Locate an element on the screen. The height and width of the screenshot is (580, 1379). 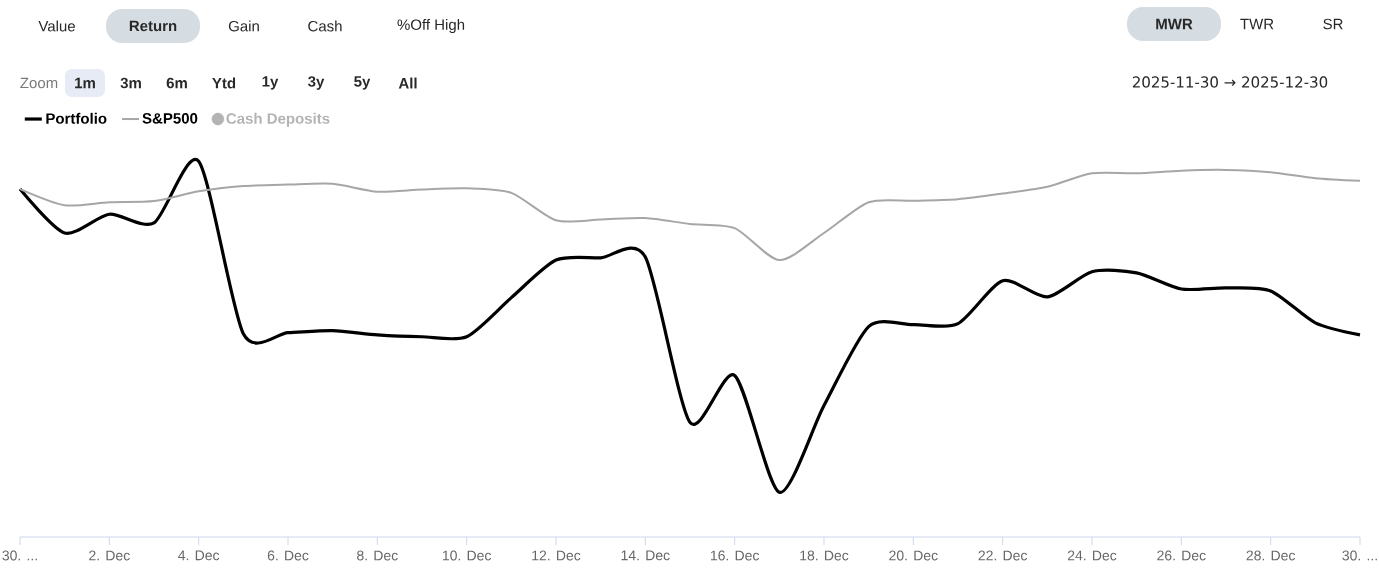
text: 5y is located at coordinates (362, 83).